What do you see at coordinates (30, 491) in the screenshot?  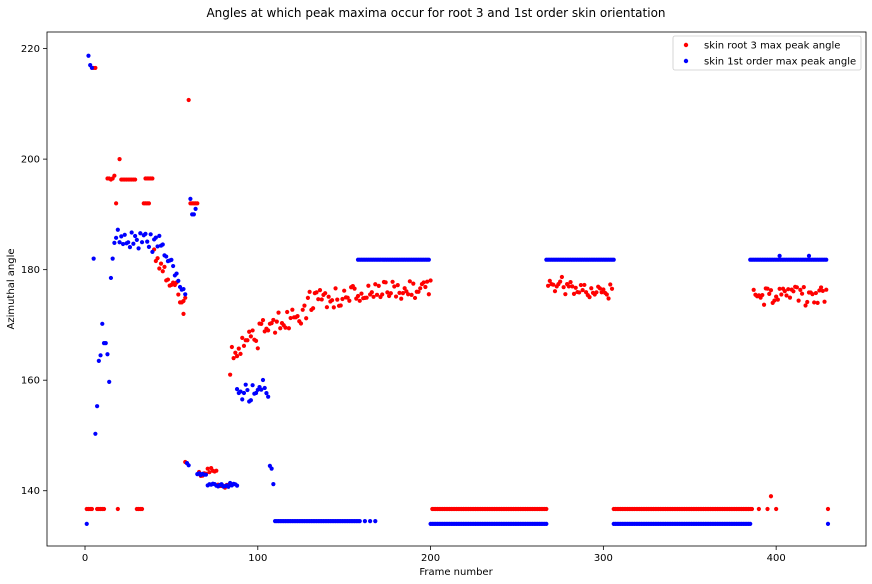 I see `y-tick-label: 140` at bounding box center [30, 491].